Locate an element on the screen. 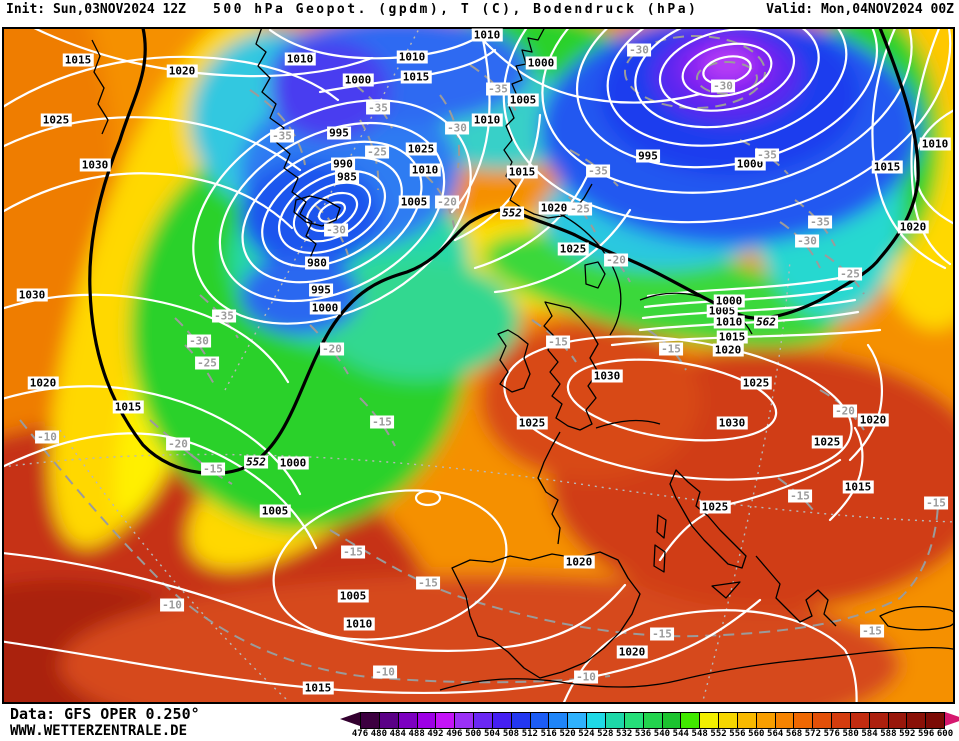 This screenshot has height=741, width=959. colorbar-tick-label: 480 is located at coordinates (378, 734).